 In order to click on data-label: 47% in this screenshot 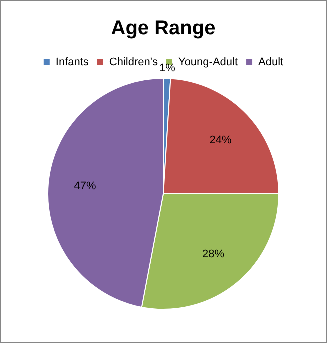, I will do `click(85, 186)`.